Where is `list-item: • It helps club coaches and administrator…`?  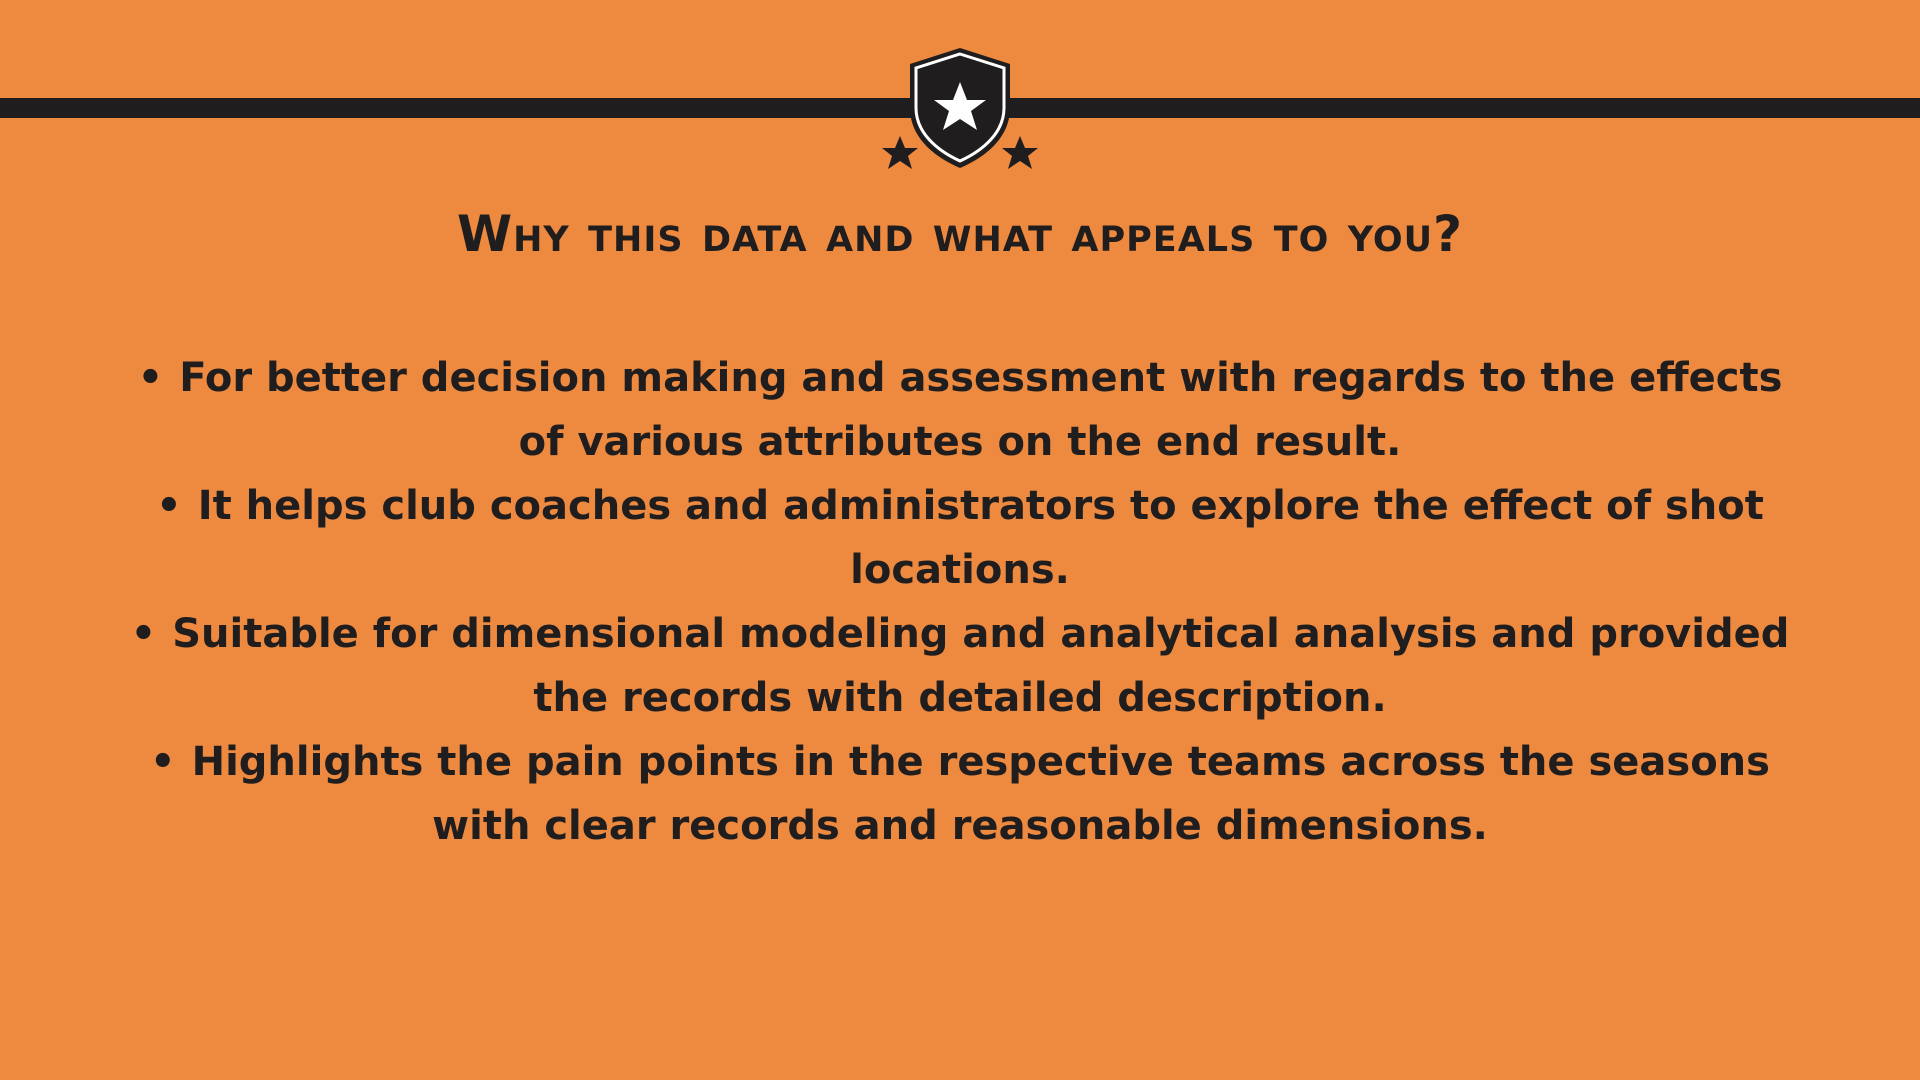
list-item: • It helps club coaches and administrator… is located at coordinates (960, 538).